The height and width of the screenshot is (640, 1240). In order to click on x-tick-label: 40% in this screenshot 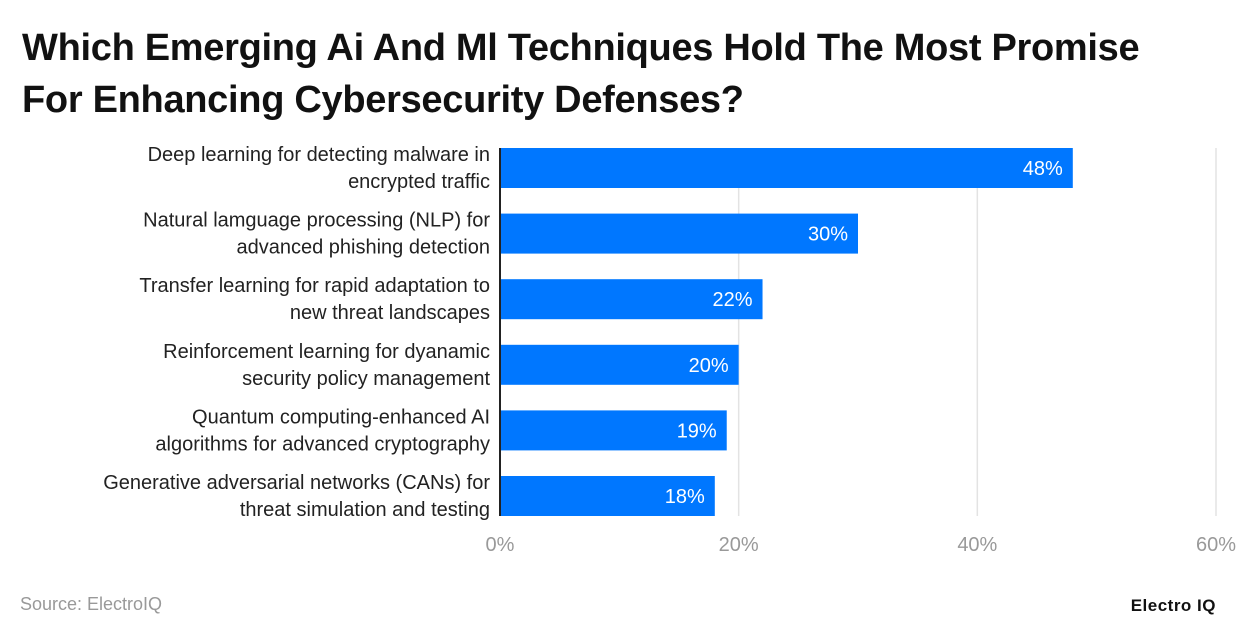, I will do `click(977, 545)`.